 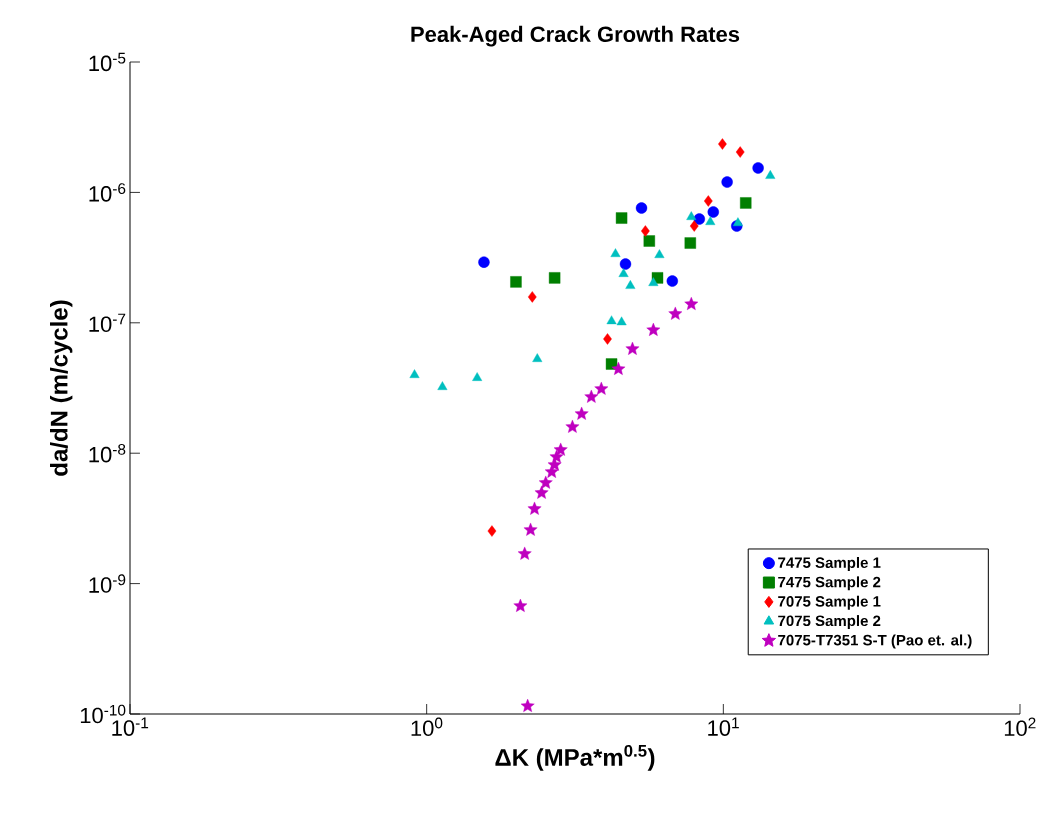 I want to click on y-tick-label: 10$^{-5}$, so click(x=107, y=62).